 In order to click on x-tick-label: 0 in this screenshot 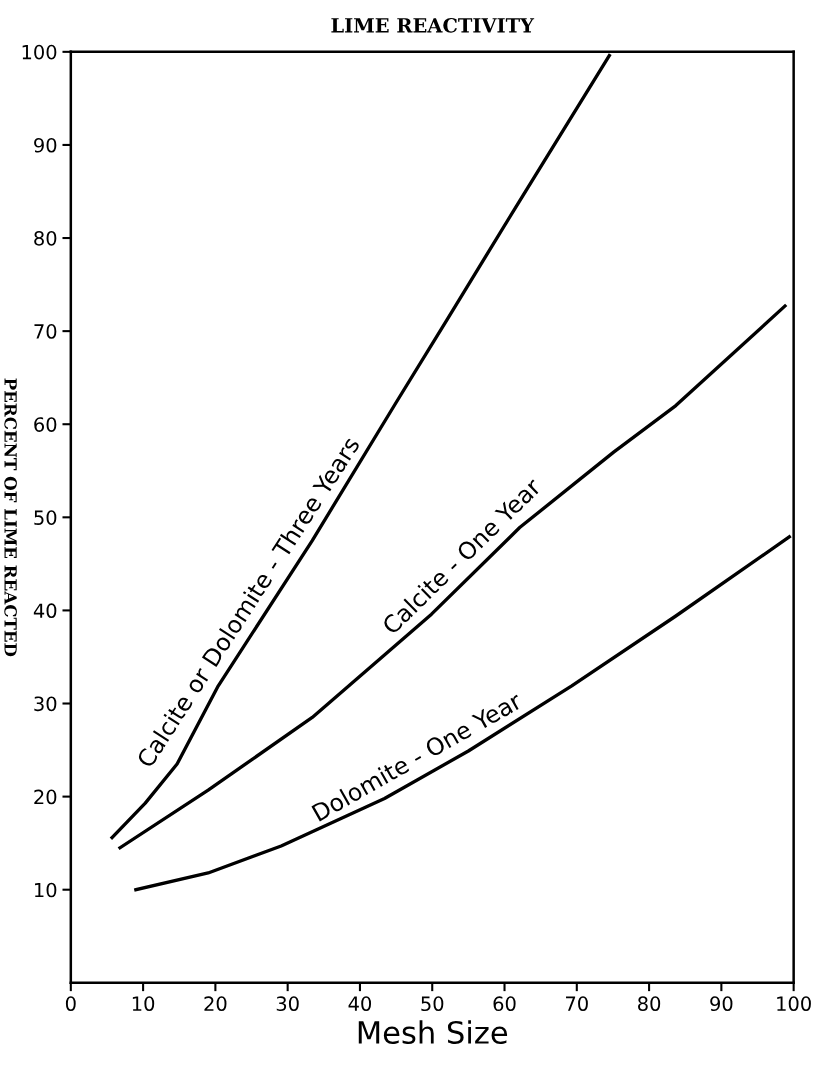, I will do `click(70, 1004)`.